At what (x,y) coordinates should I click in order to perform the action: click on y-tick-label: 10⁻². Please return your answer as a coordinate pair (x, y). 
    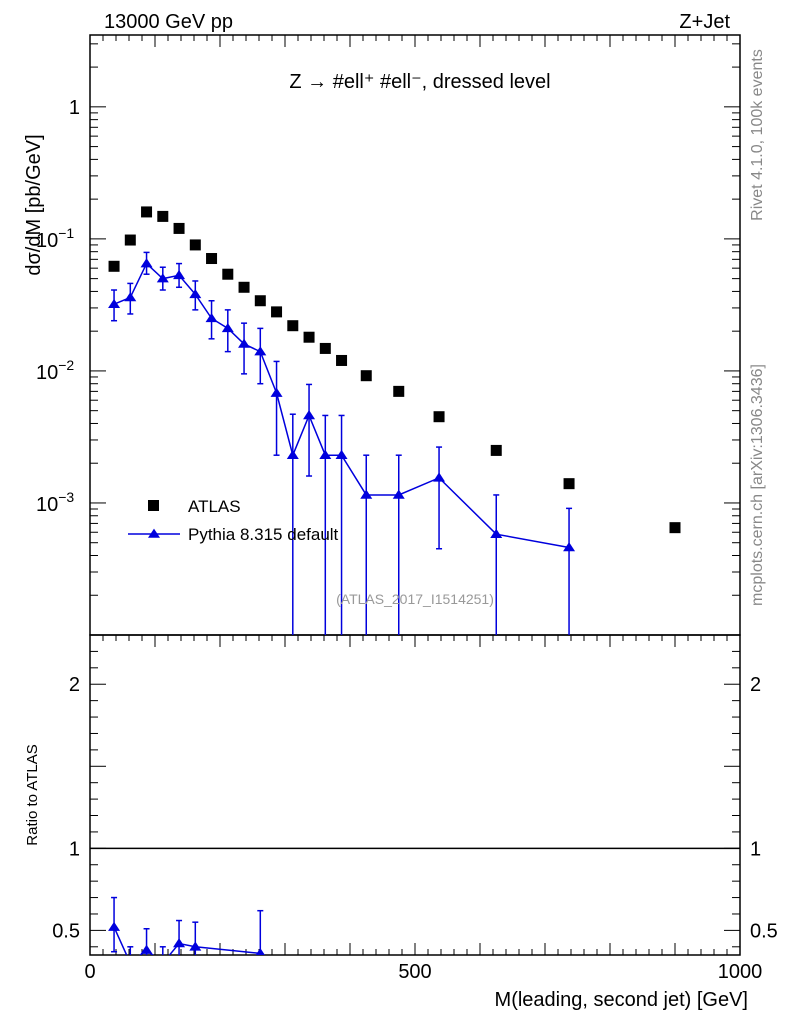
    Looking at the image, I should click on (55, 370).